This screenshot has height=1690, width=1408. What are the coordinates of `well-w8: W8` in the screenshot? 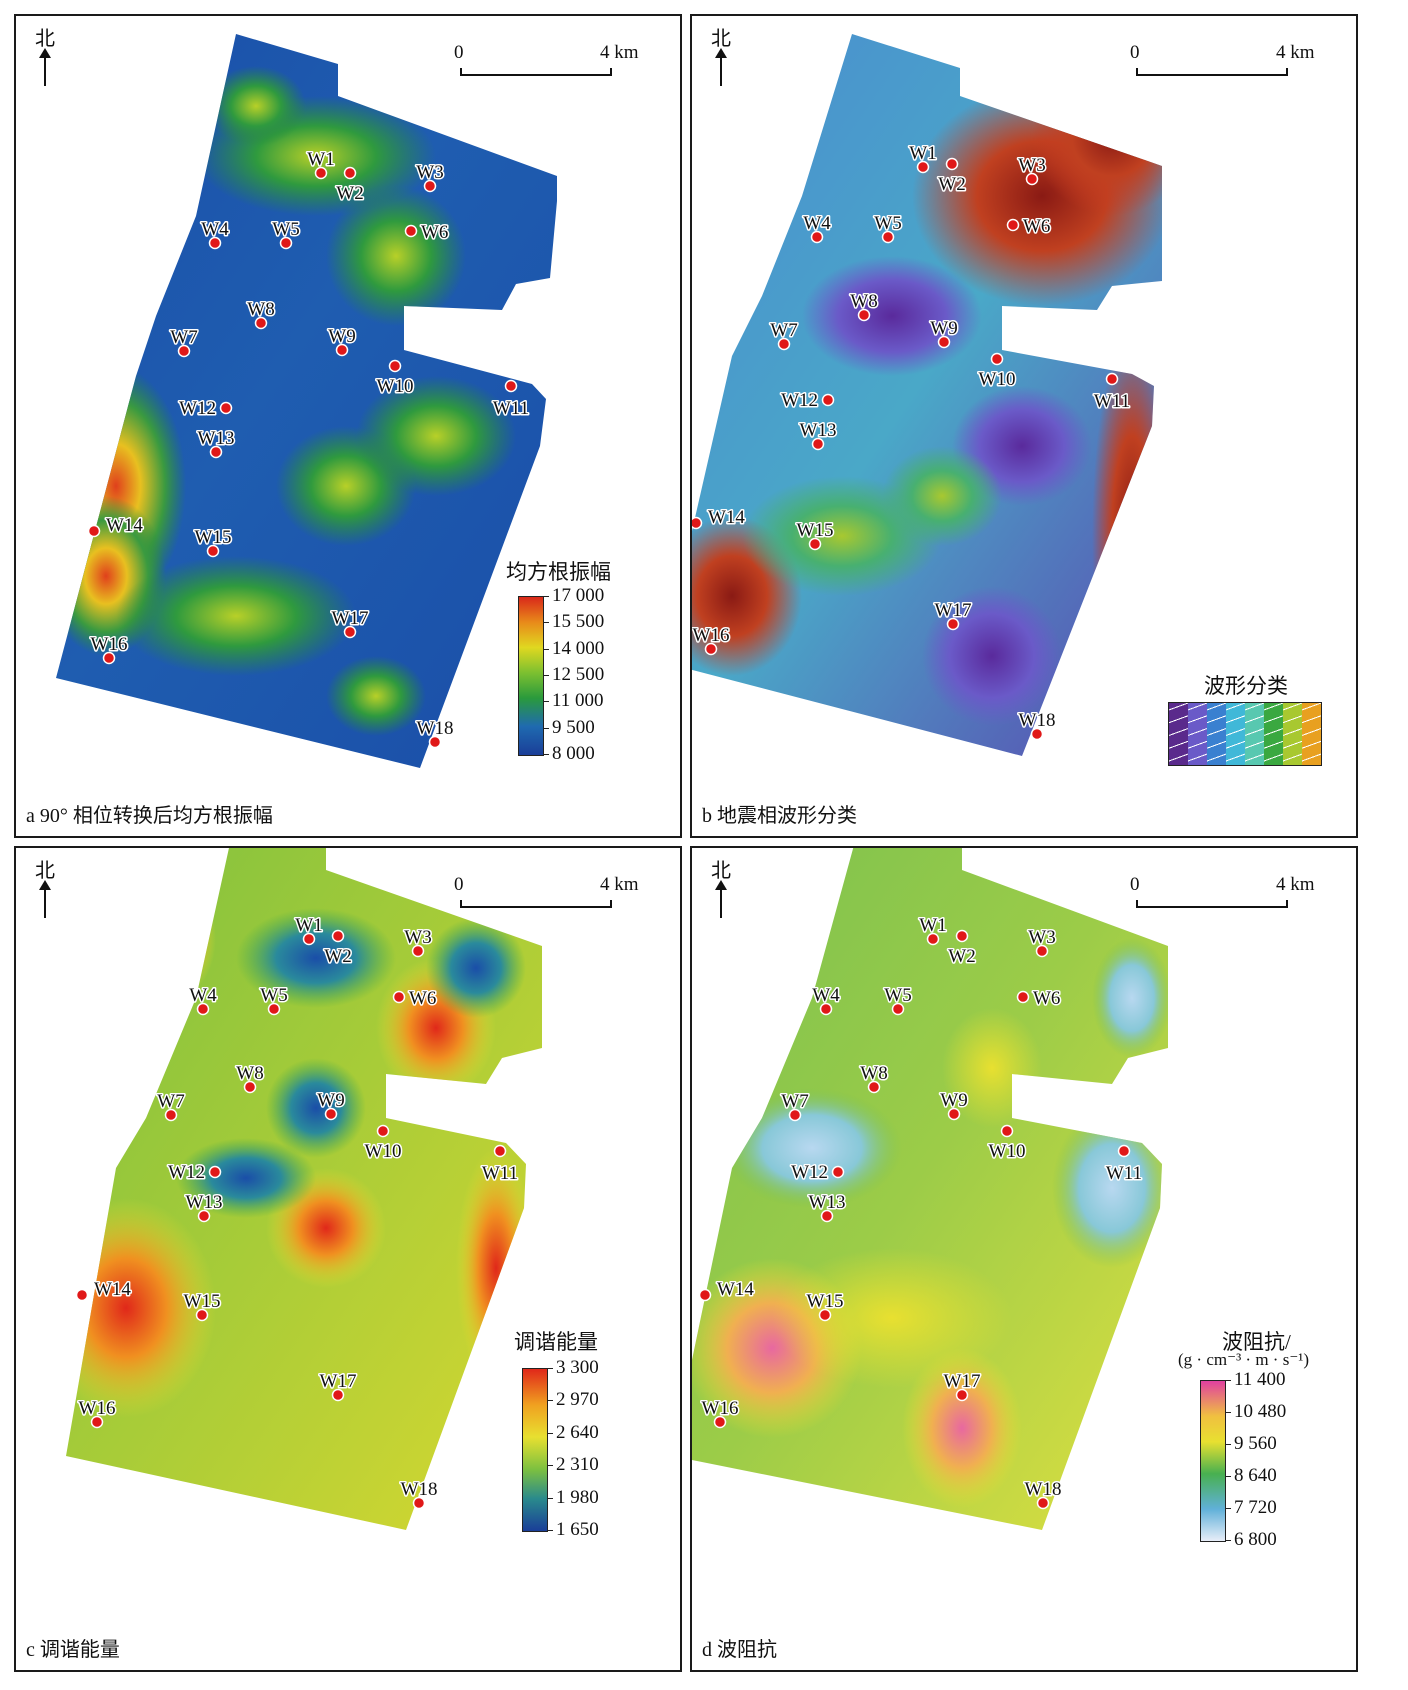 It's located at (250, 1078).